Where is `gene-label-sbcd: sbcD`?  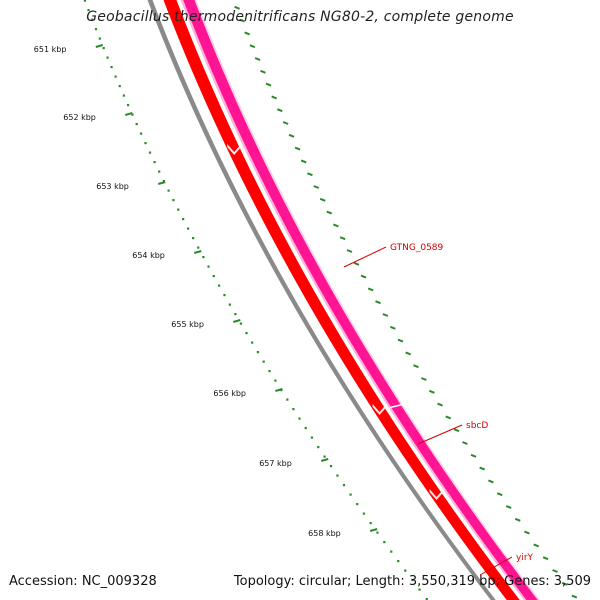
gene-label-sbcd: sbcD is located at coordinates (477, 426).